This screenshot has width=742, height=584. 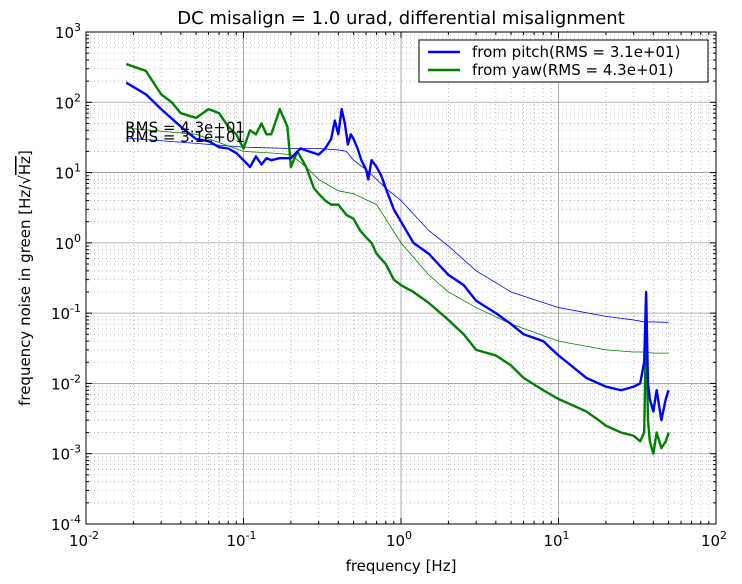 What do you see at coordinates (75, 519) in the screenshot?
I see `tick-exponent: -4` at bounding box center [75, 519].